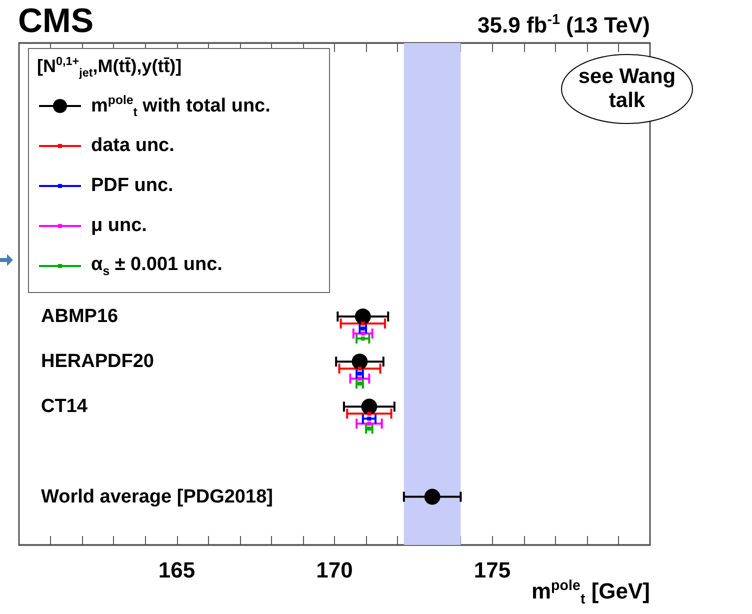  What do you see at coordinates (590, 593) in the screenshot?
I see `x-axis-title: m$^{pole}$$_{t}$ [GeV]` at bounding box center [590, 593].